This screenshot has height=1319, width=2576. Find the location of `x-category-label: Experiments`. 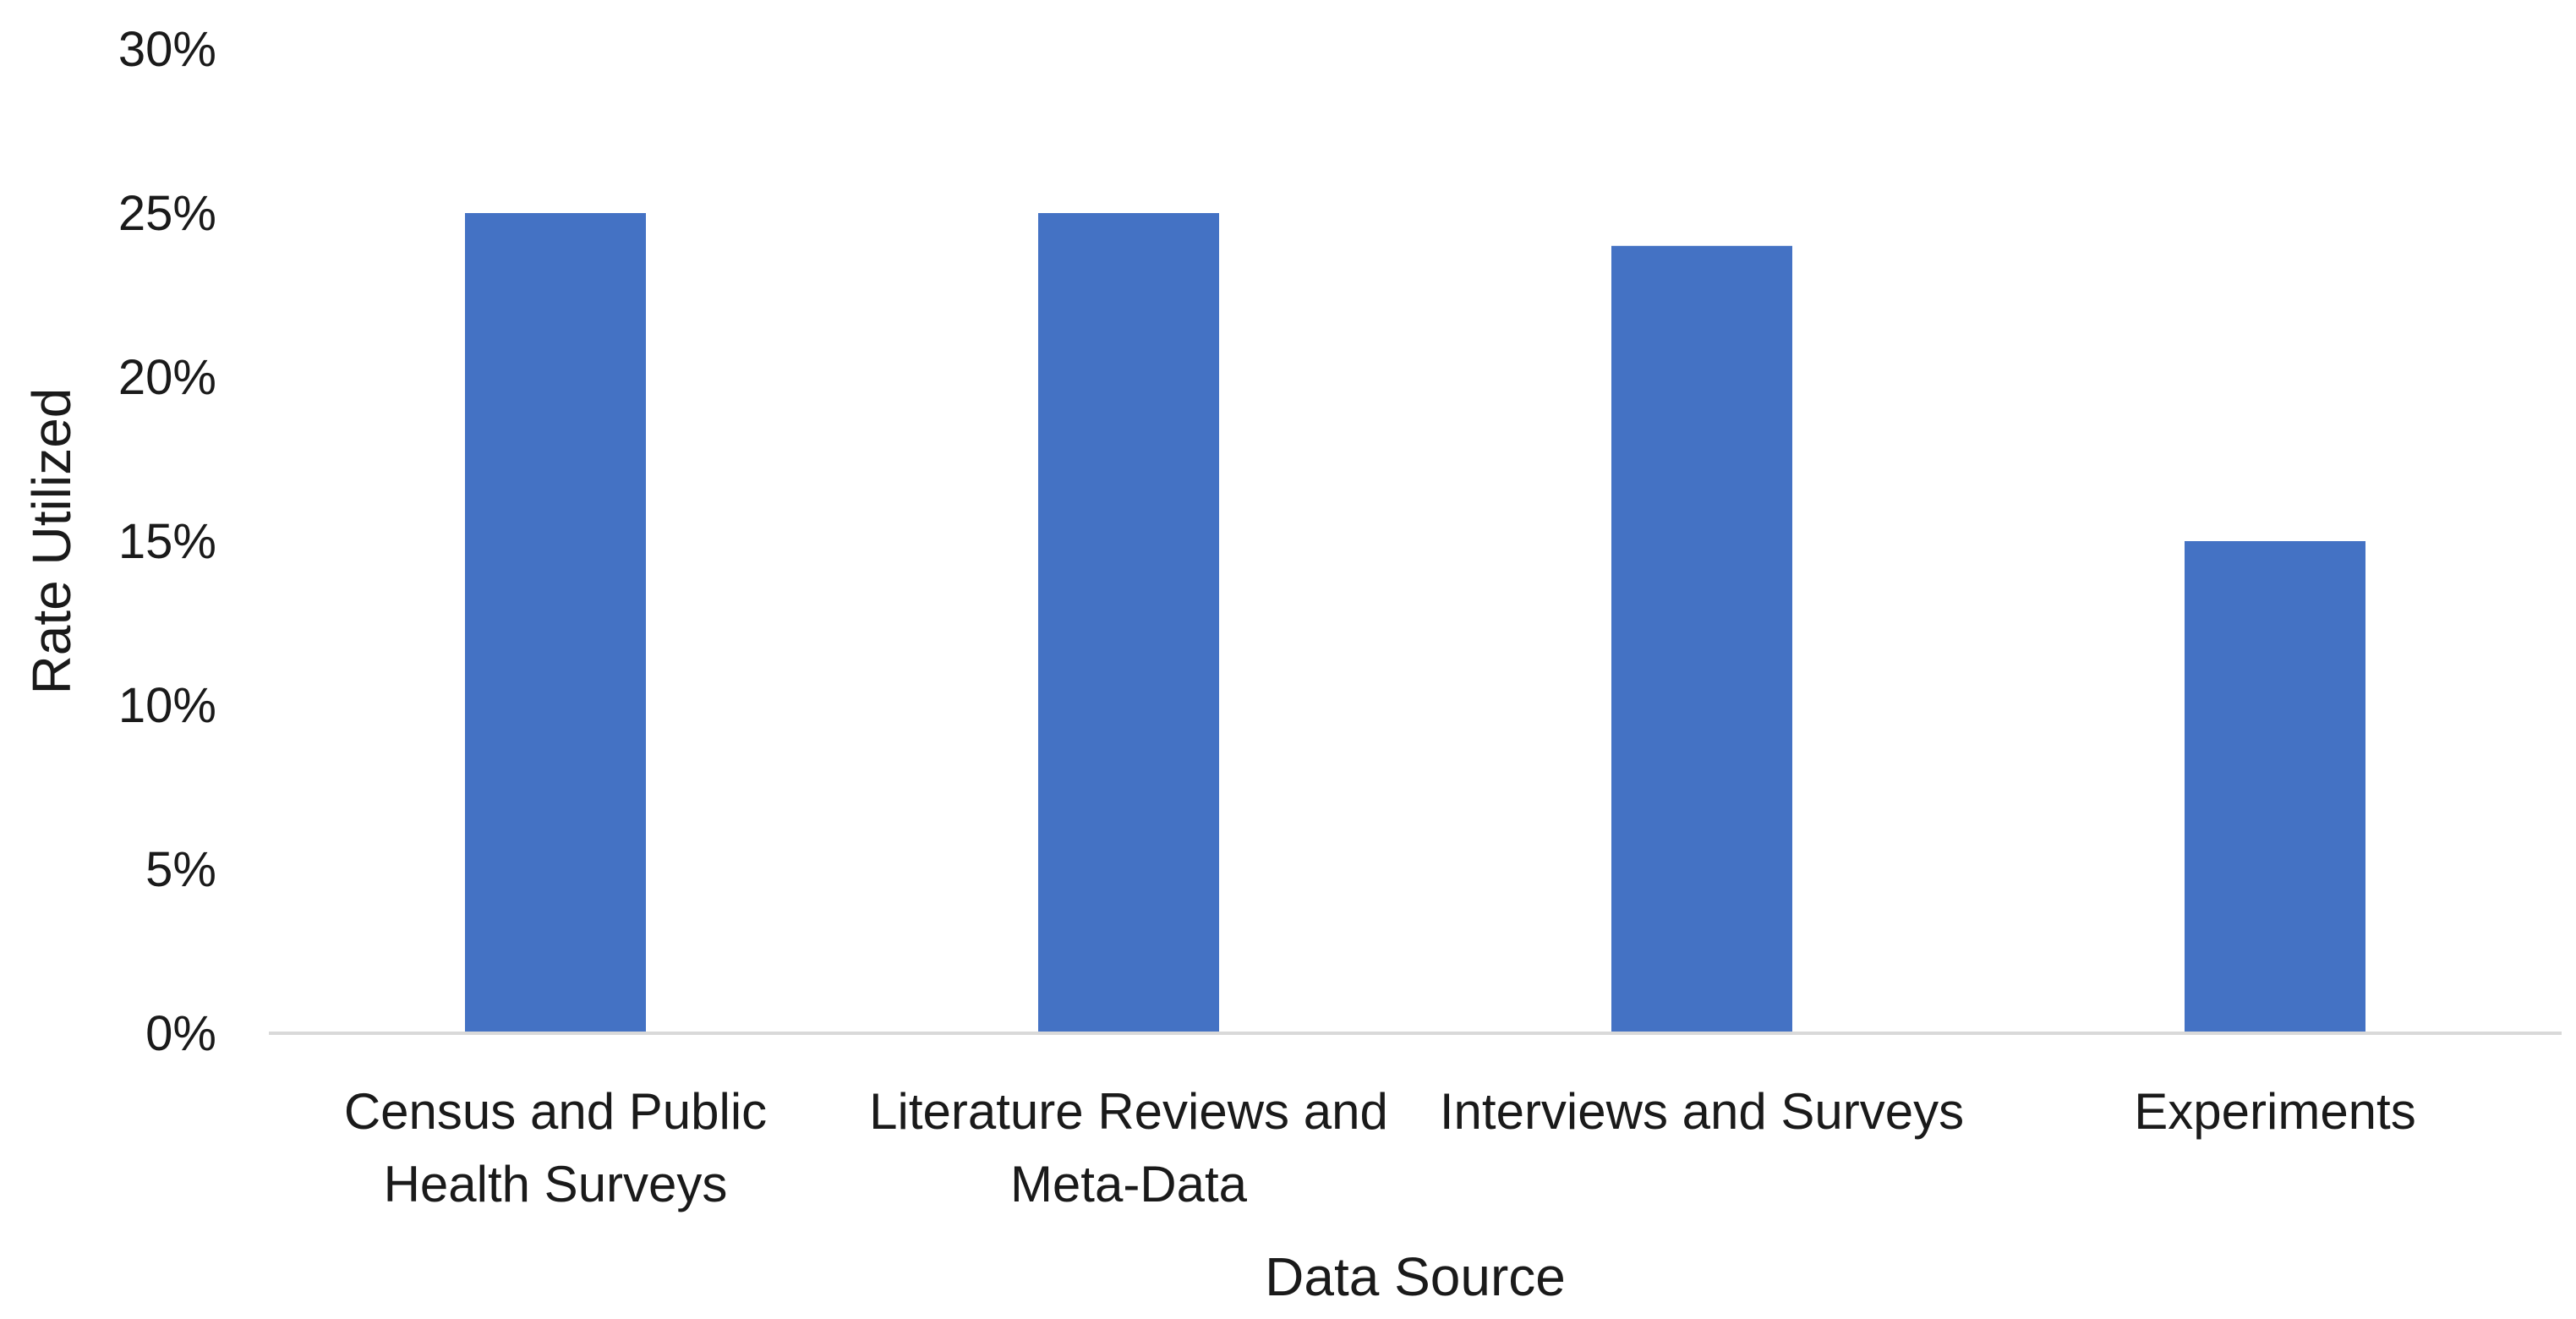

x-category-label: Experiments is located at coordinates (2274, 1111).